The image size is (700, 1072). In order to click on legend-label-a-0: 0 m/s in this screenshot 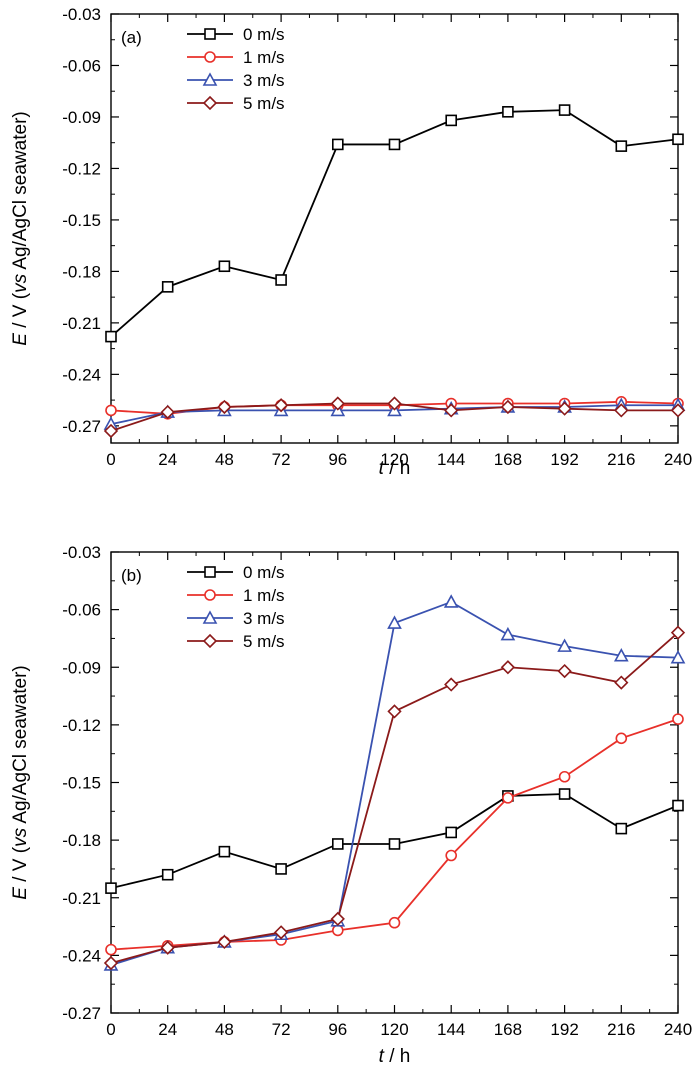, I will do `click(264, 34)`.